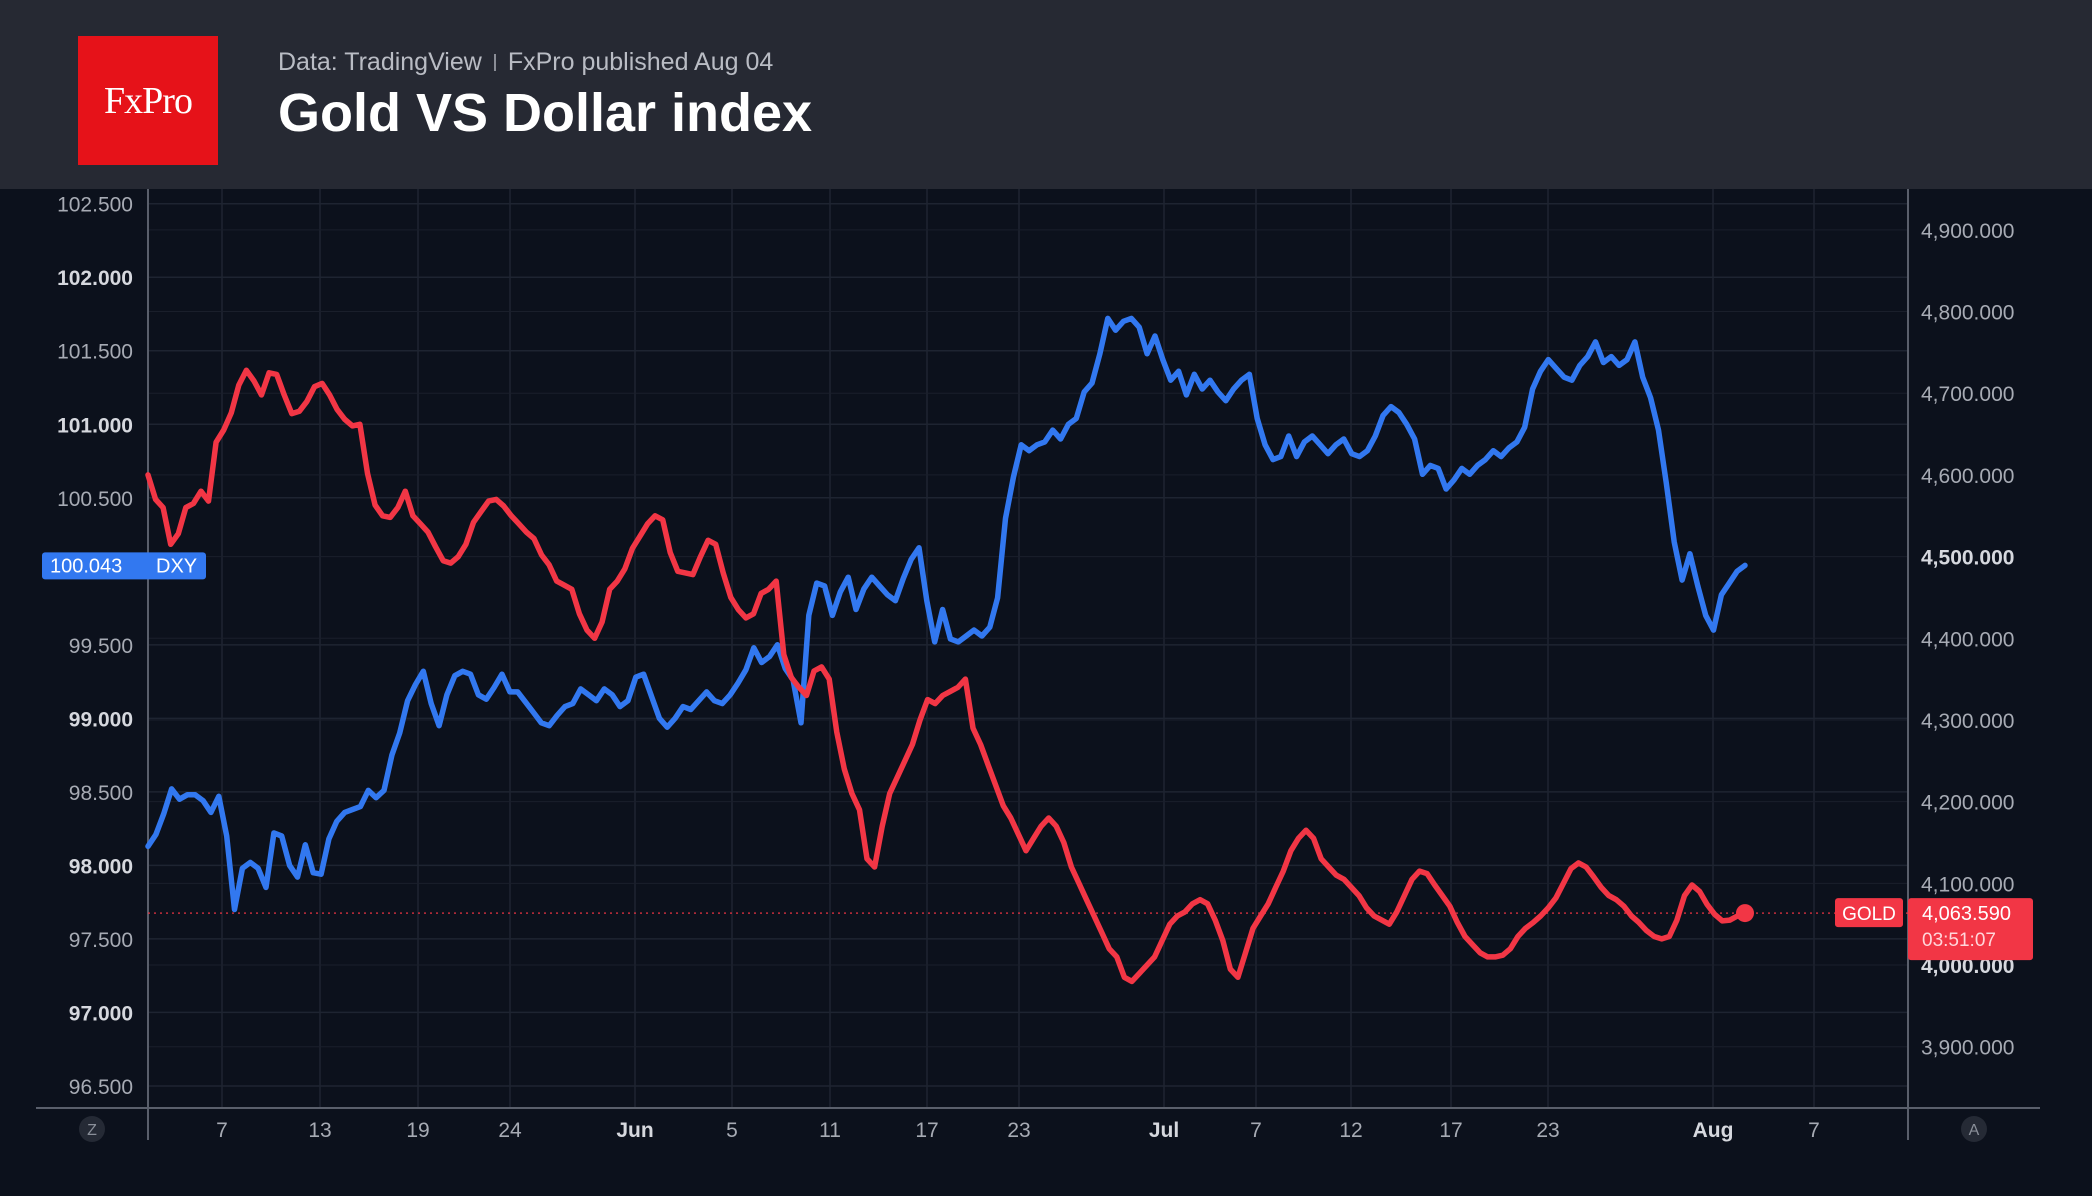 The height and width of the screenshot is (1196, 2092). I want to click on x-axis-tick-label: Jun, so click(634, 1130).